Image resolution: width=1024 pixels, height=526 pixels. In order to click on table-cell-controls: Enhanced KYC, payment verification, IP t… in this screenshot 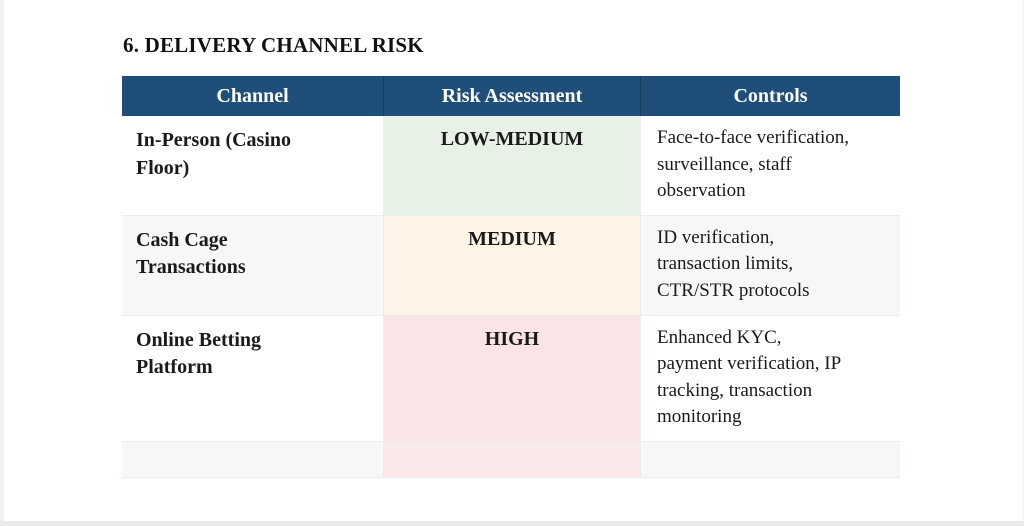, I will do `click(770, 378)`.